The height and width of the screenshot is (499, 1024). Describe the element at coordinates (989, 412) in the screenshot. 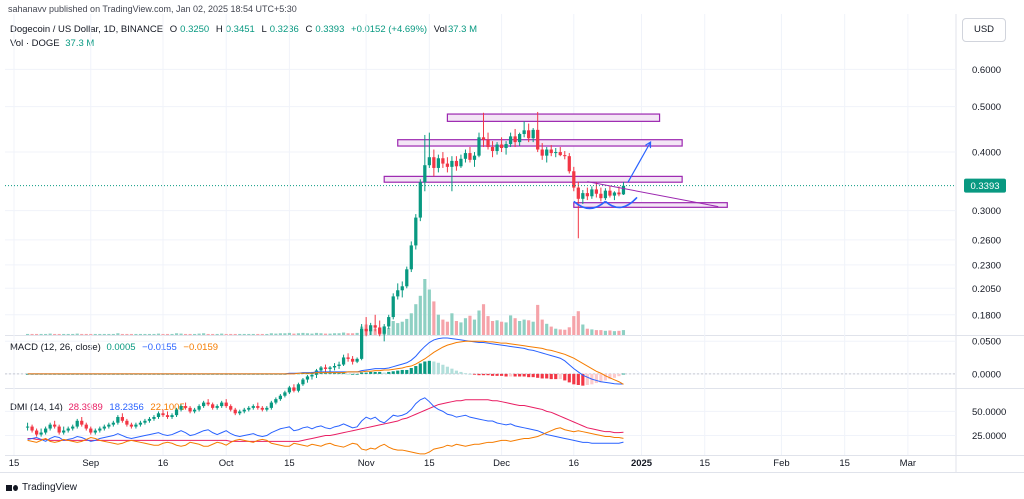

I see `dmi-y-tick-label: 50.0000` at that location.